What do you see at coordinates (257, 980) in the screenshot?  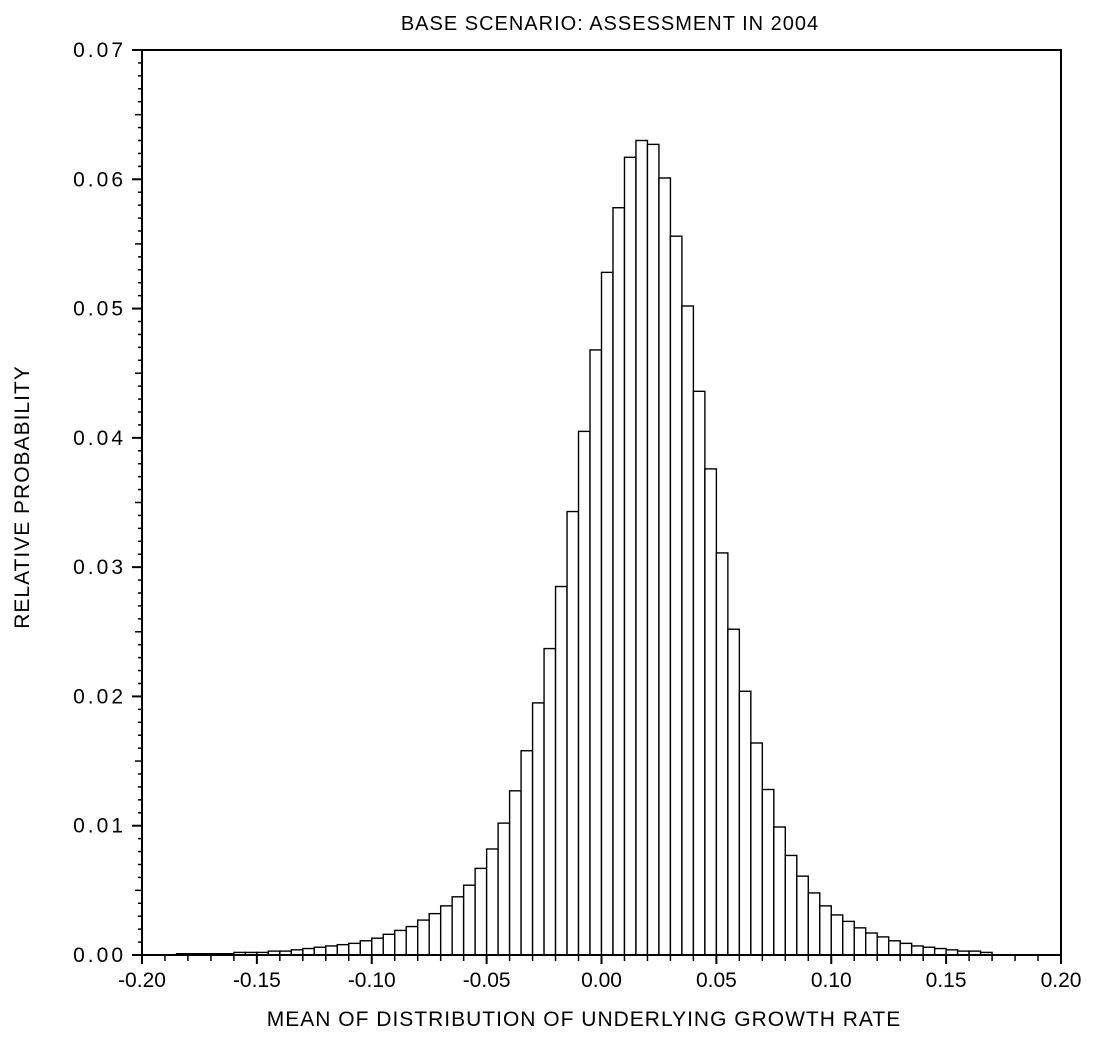 I see `x-tick-label: -0.15` at bounding box center [257, 980].